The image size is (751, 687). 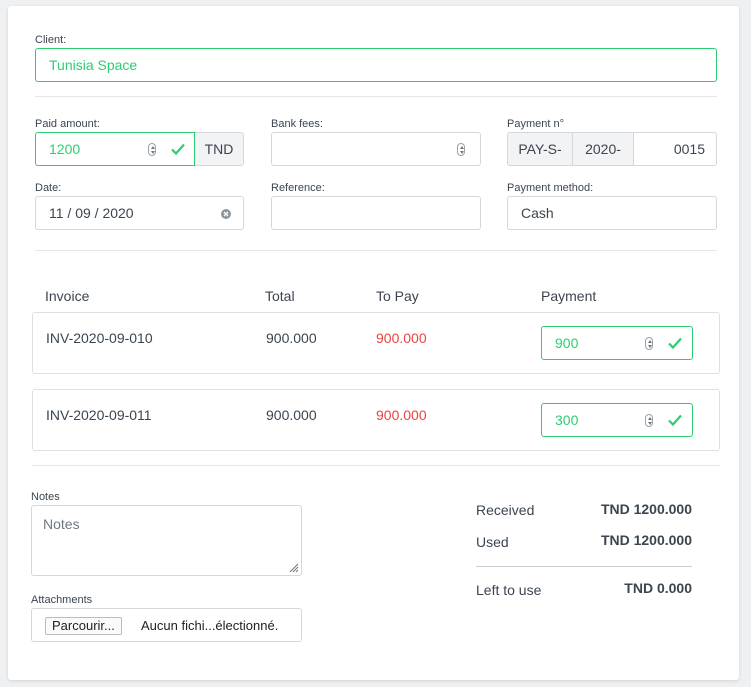 I want to click on payment-method-select: Cash, so click(x=612, y=213).